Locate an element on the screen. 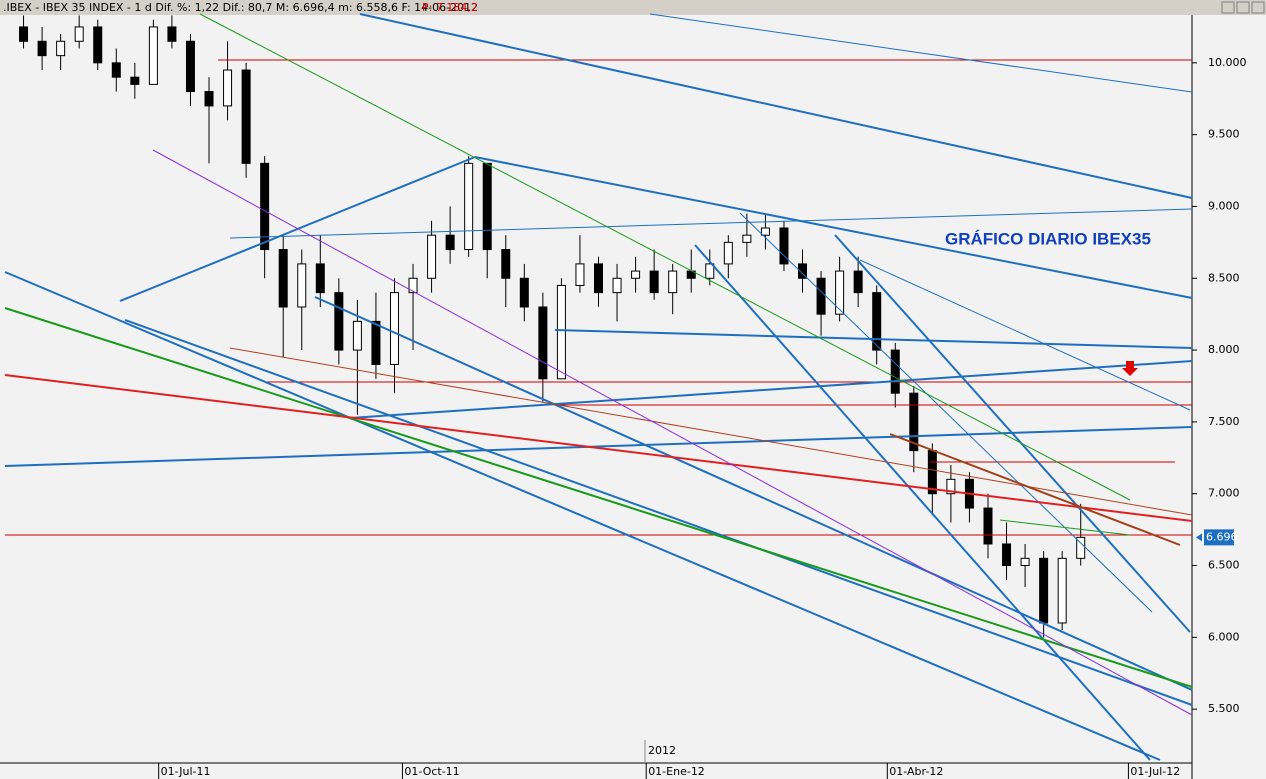 This screenshot has height=779, width=1266. minimize-button is located at coordinates (1228, 7).